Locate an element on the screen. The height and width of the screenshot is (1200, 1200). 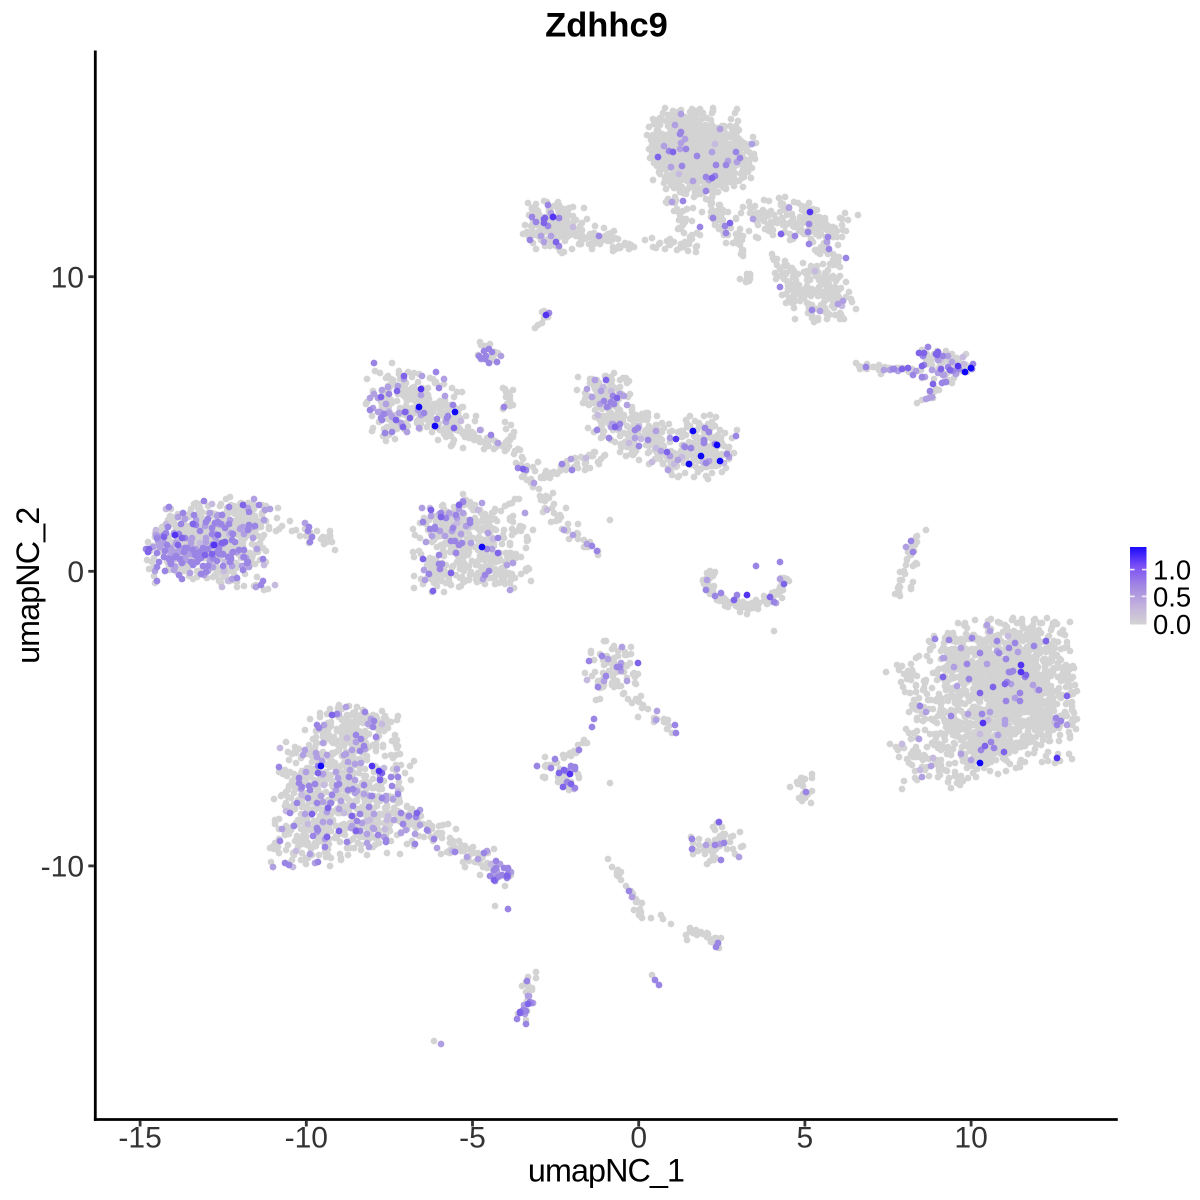
svg-text: umapNC_1 is located at coordinates (606, 1171).